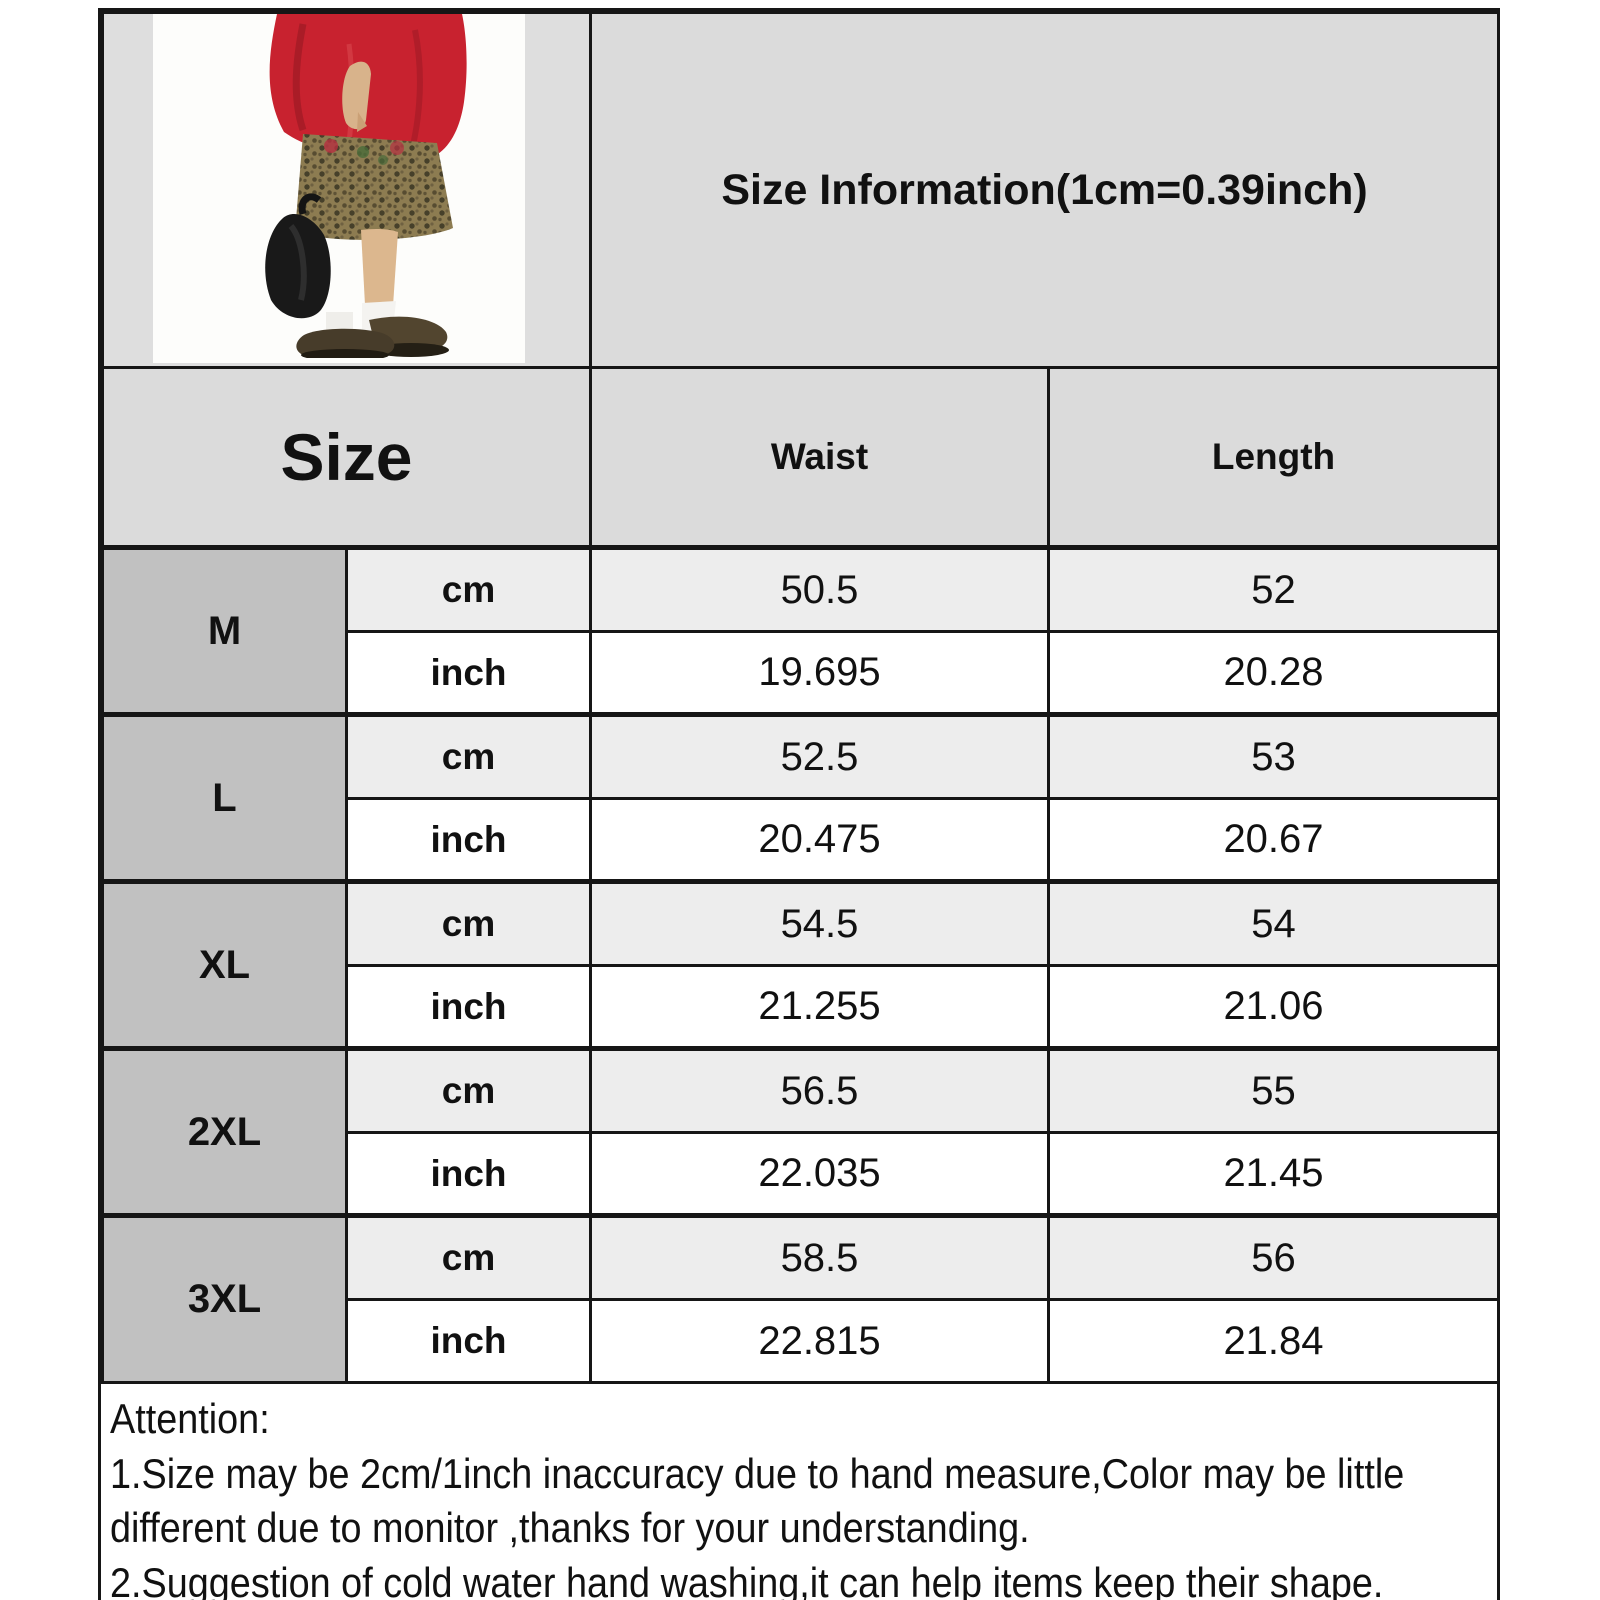 The width and height of the screenshot is (1600, 1600). I want to click on product-photo-wrap, so click(347, 190).